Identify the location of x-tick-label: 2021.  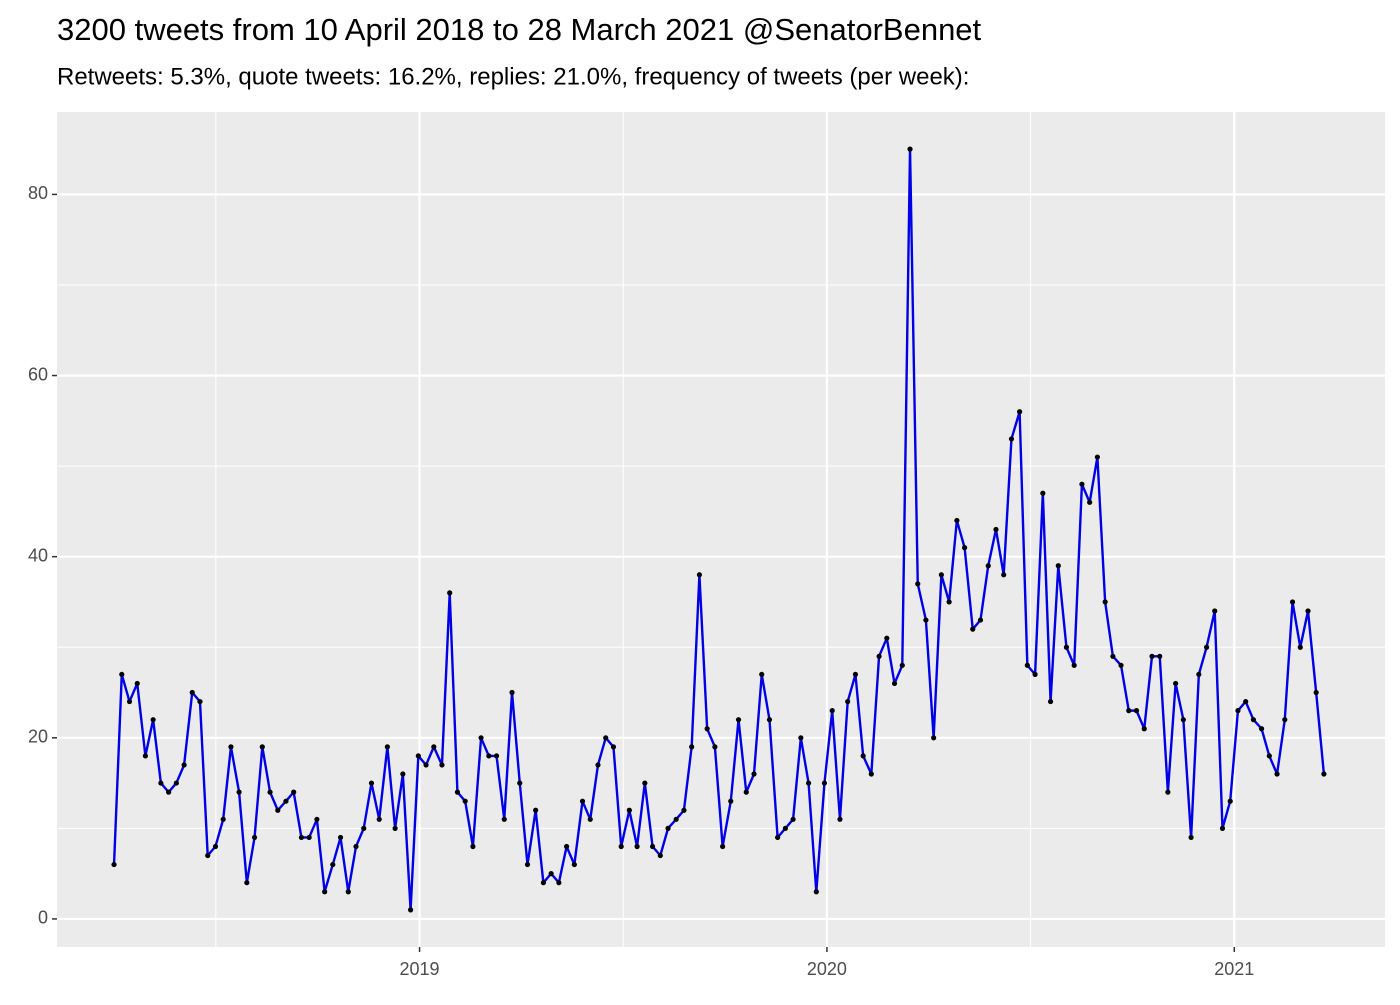
(1234, 969).